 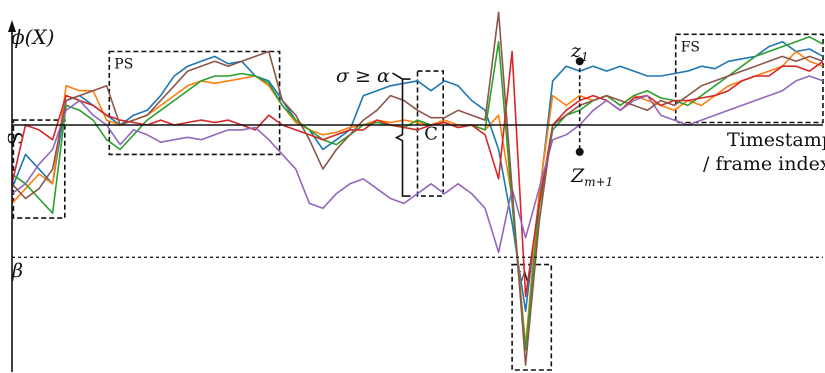 What do you see at coordinates (123, 65) in the screenshot?
I see `region-label-ps: PS` at bounding box center [123, 65].